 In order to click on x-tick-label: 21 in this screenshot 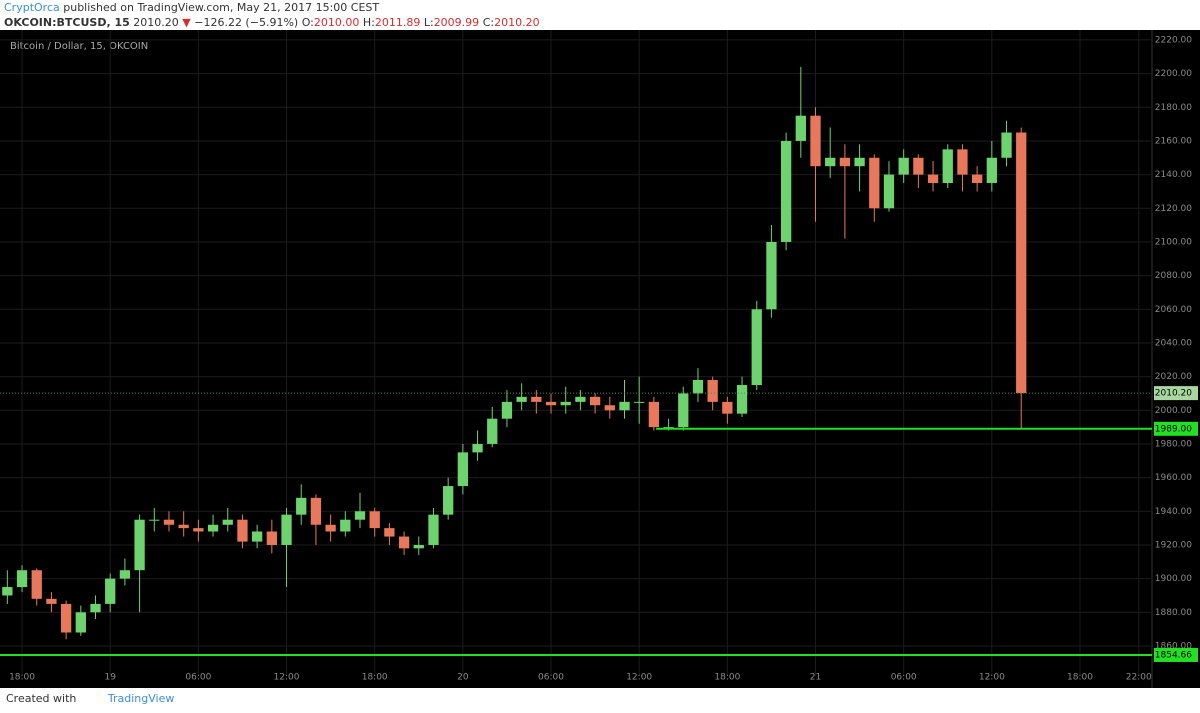, I will do `click(815, 678)`.